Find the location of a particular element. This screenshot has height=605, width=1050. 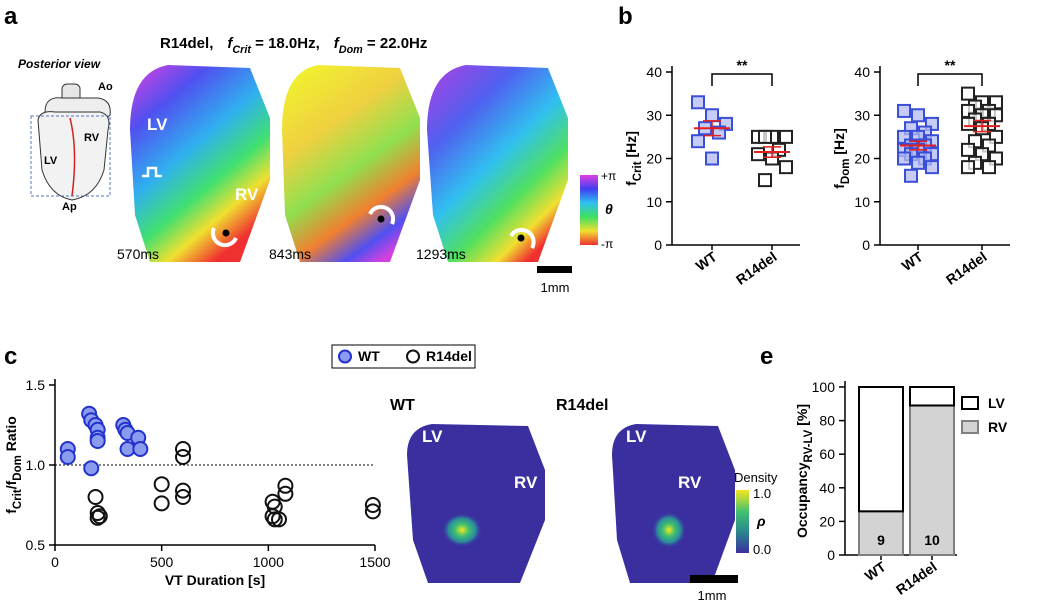

time-label: 1293ms is located at coordinates (441, 254).